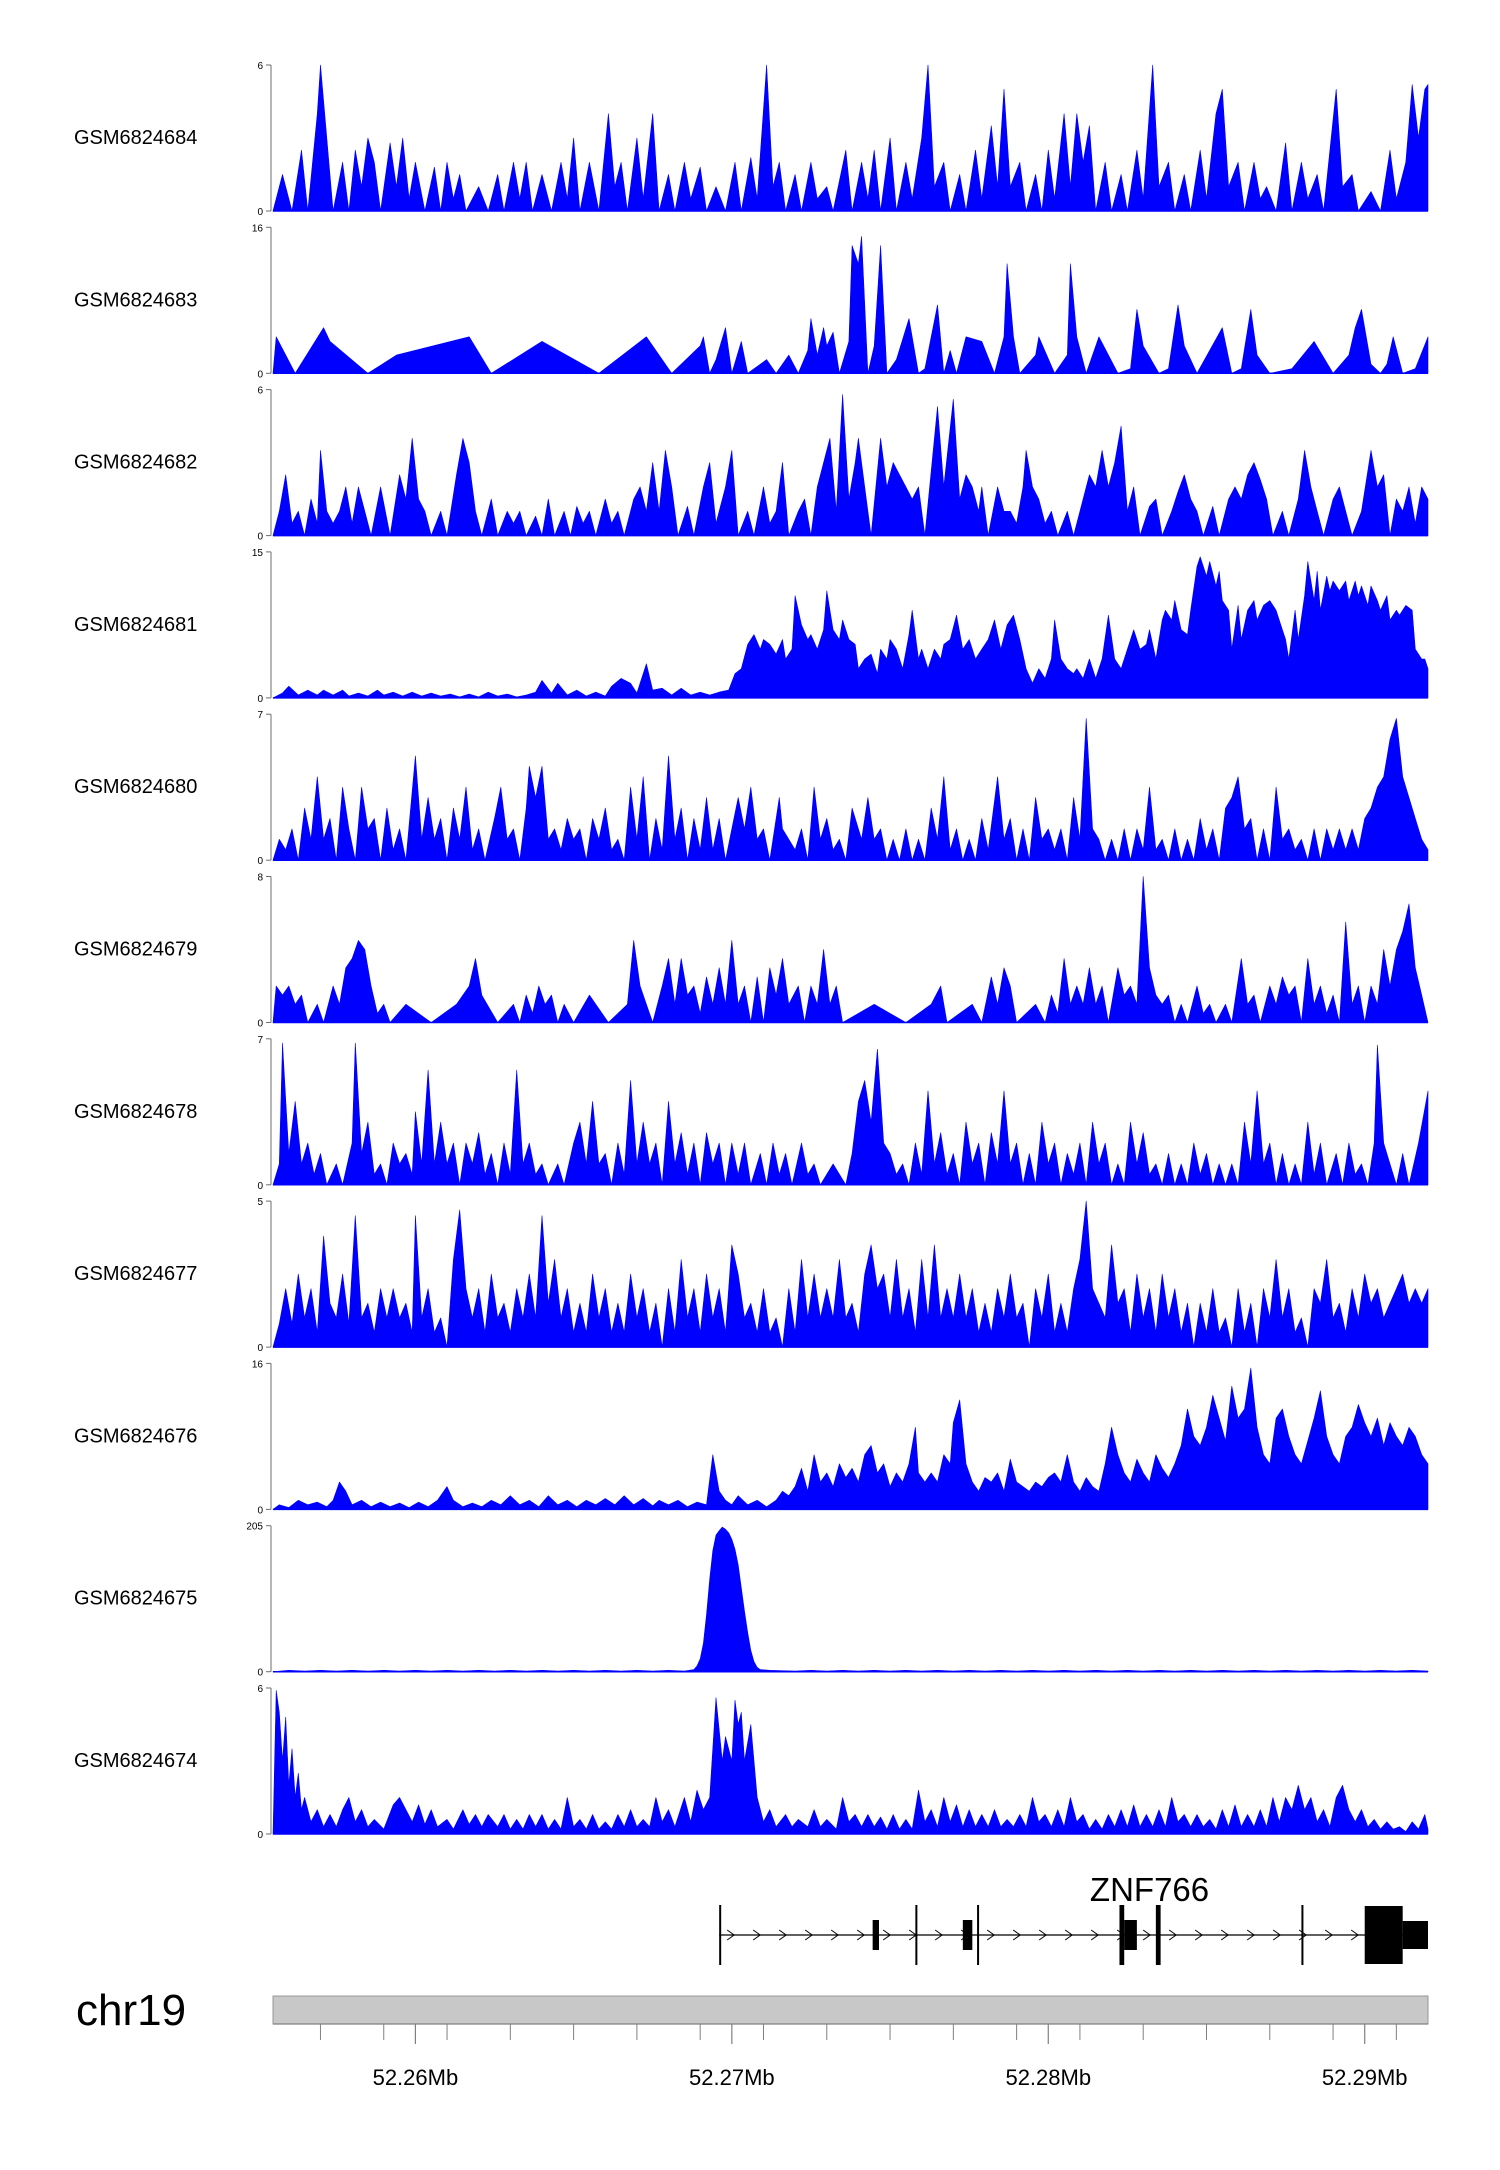  Describe the element at coordinates (135, 1761) in the screenshot. I see `track-name: GSM6824674` at that location.